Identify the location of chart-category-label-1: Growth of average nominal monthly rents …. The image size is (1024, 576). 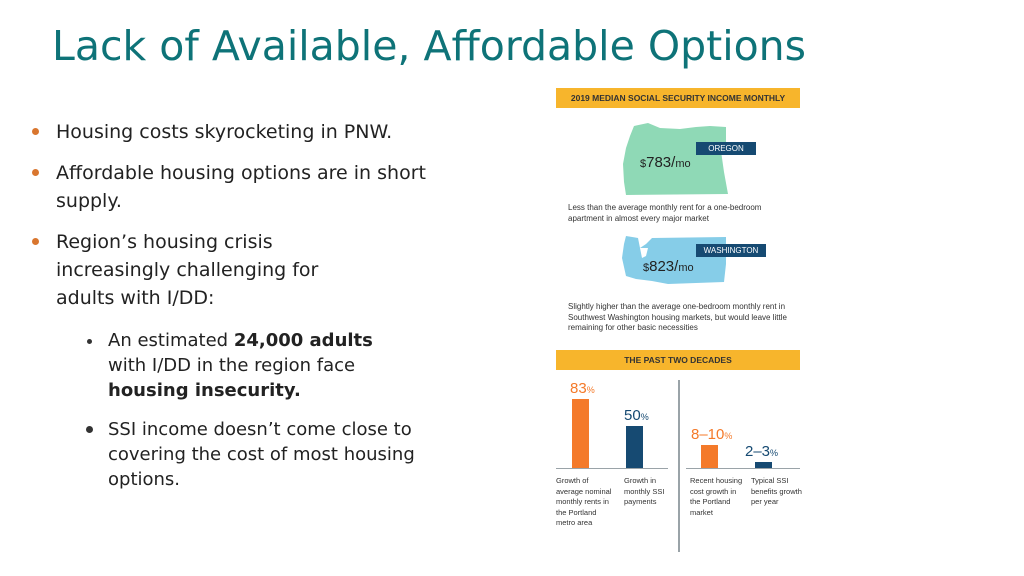
(584, 501).